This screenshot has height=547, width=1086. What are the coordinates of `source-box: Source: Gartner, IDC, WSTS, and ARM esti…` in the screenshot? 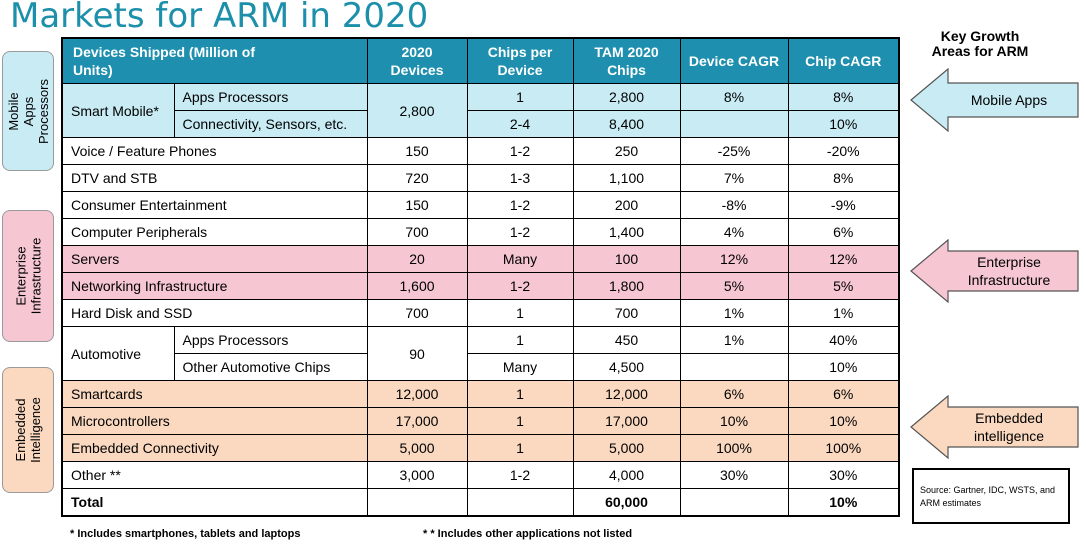 It's located at (991, 496).